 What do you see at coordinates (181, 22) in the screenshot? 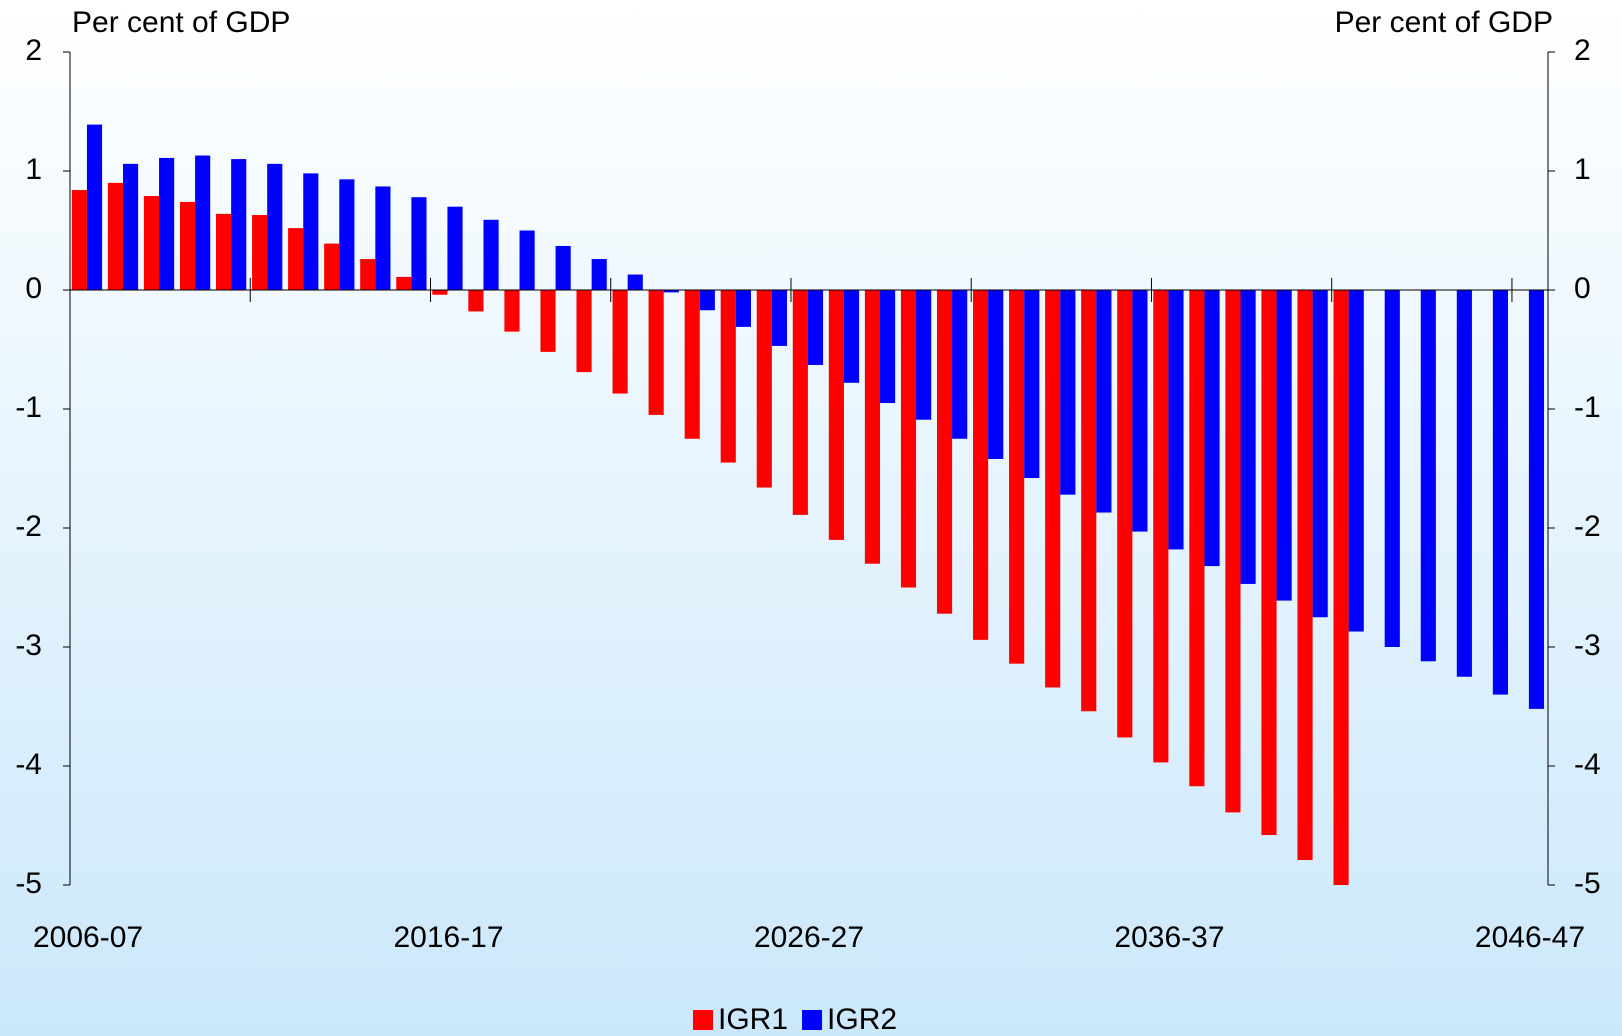
I see `y-axis-label: Per cent of GDP` at bounding box center [181, 22].